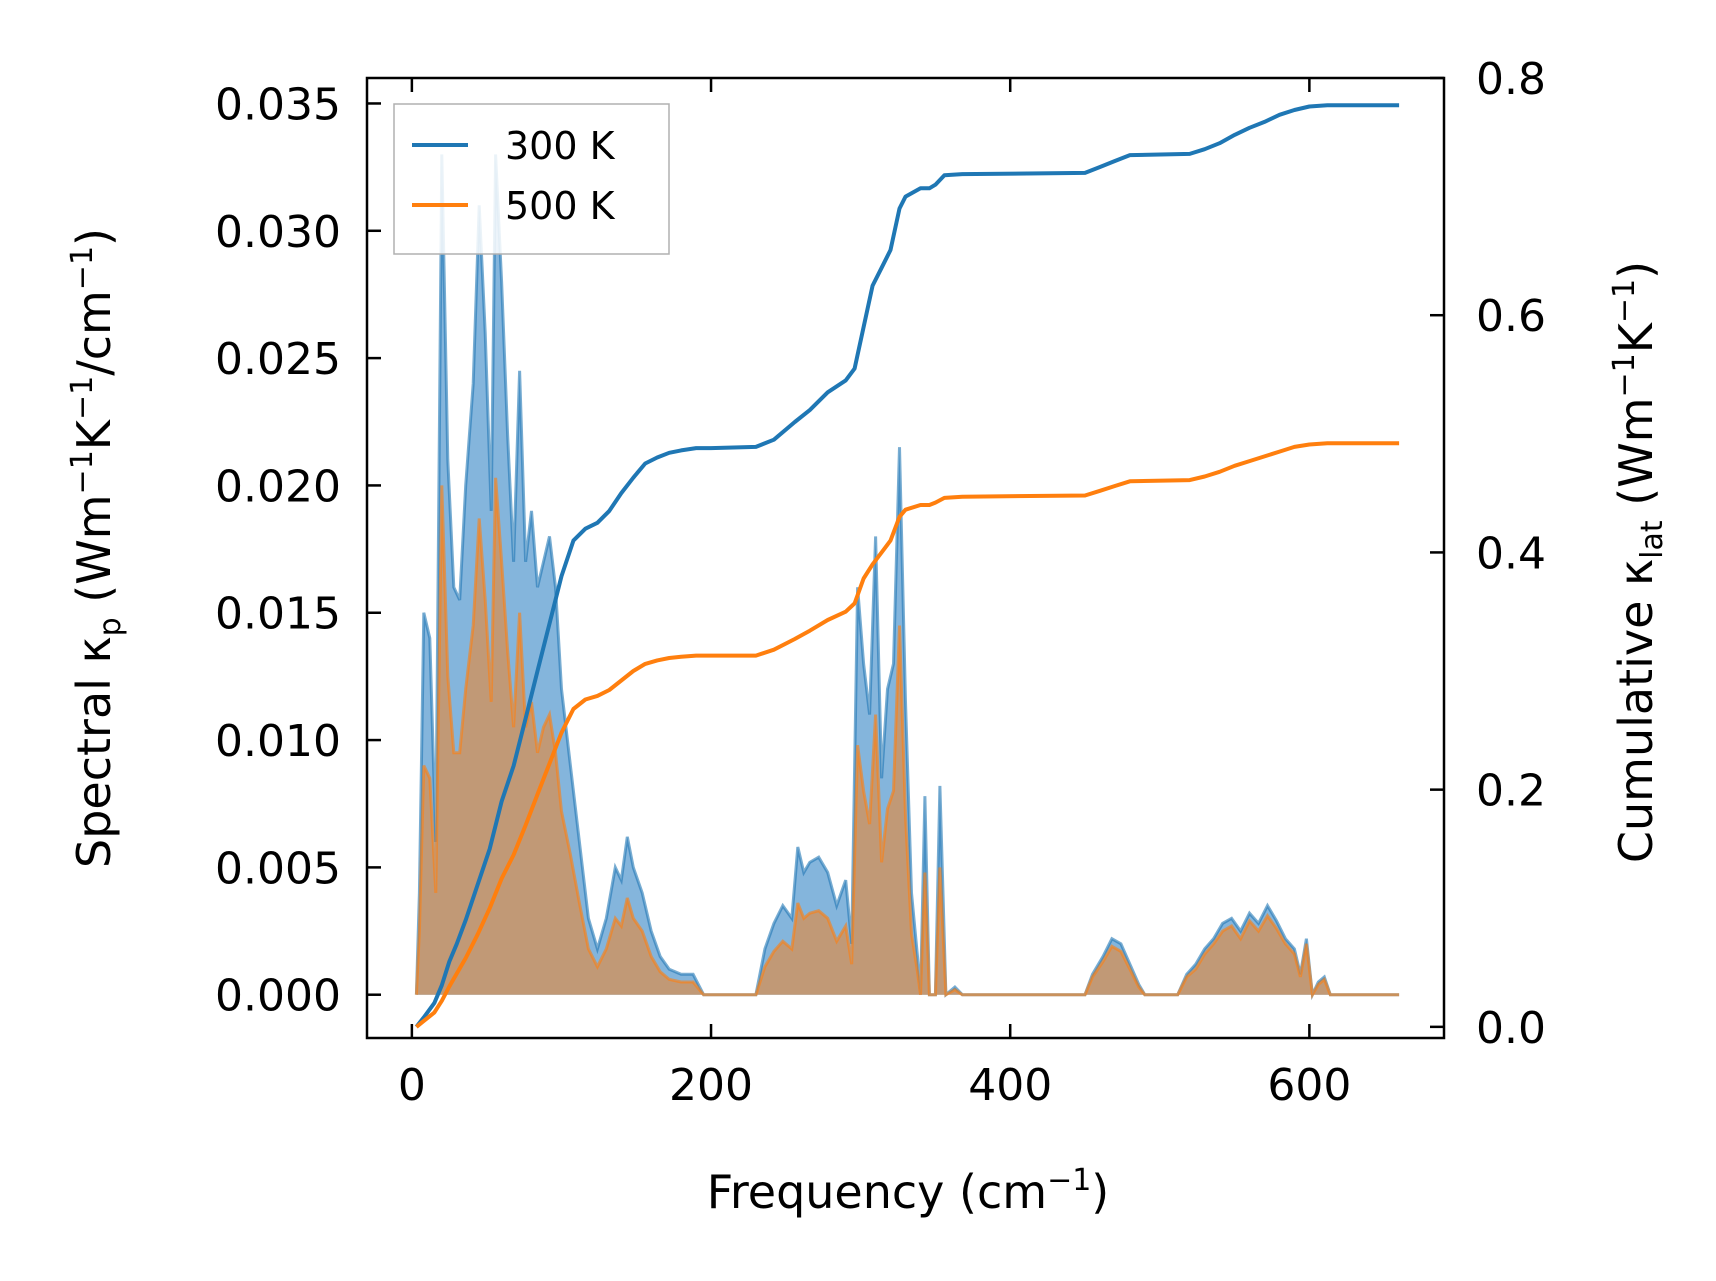 The image size is (1716, 1281). Describe the element at coordinates (278, 359) in the screenshot. I see `y-left-tick-label: 0.025` at that location.